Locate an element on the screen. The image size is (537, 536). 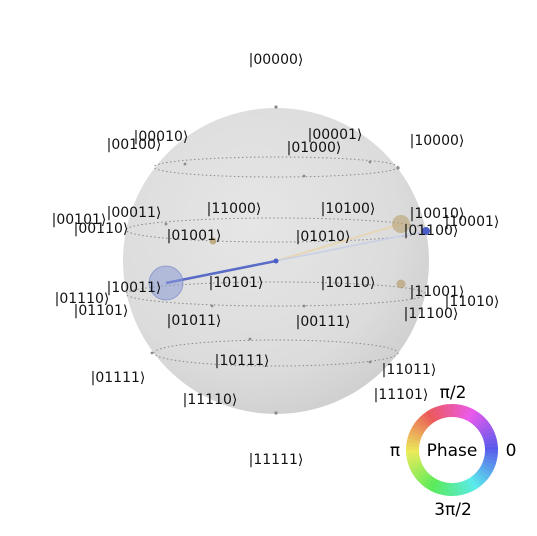
state-label-00110: |00110⟩ is located at coordinates (101, 229).